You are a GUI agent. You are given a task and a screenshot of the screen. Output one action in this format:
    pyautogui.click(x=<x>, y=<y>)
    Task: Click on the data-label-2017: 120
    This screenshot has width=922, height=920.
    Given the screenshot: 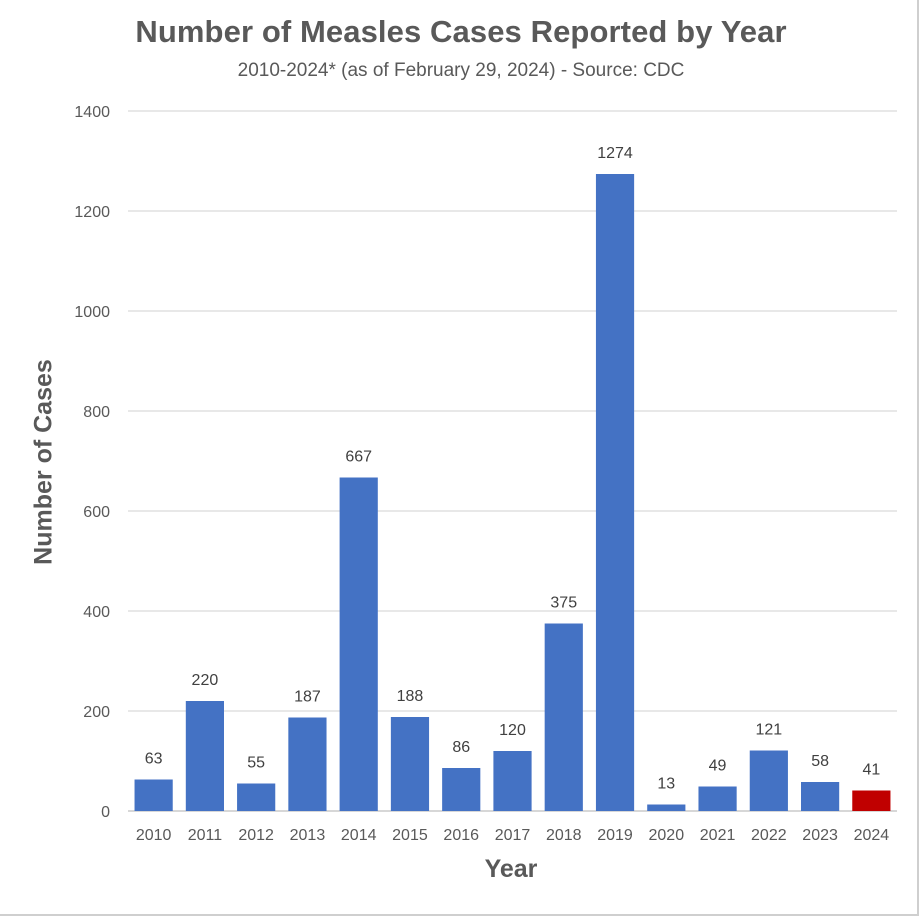 What is the action you would take?
    pyautogui.click(x=512, y=730)
    